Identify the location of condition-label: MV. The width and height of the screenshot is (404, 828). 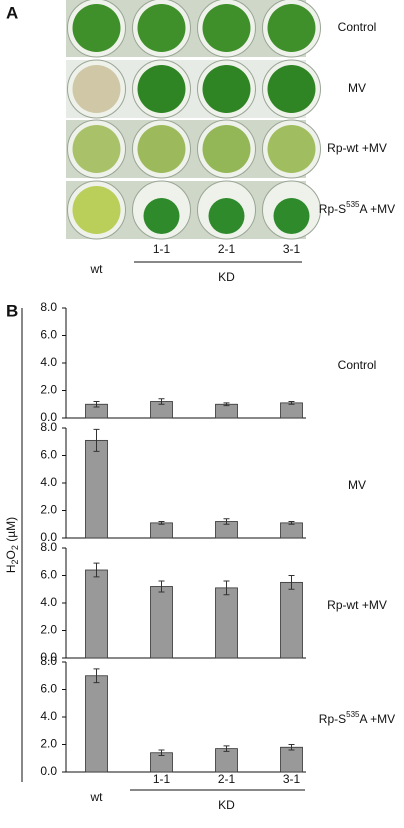
(357, 485).